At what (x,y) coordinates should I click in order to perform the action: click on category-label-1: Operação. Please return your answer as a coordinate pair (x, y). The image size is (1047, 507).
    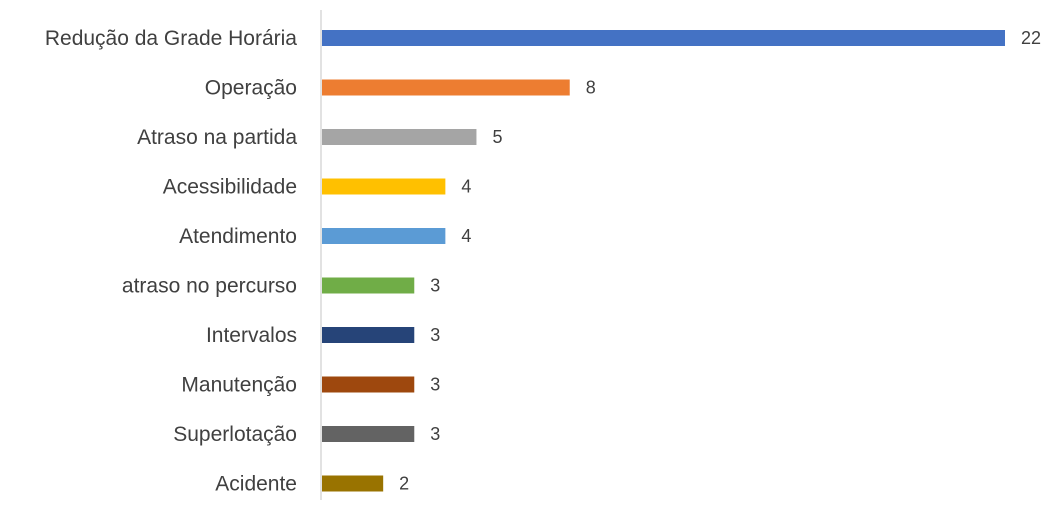
    Looking at the image, I should click on (251, 88).